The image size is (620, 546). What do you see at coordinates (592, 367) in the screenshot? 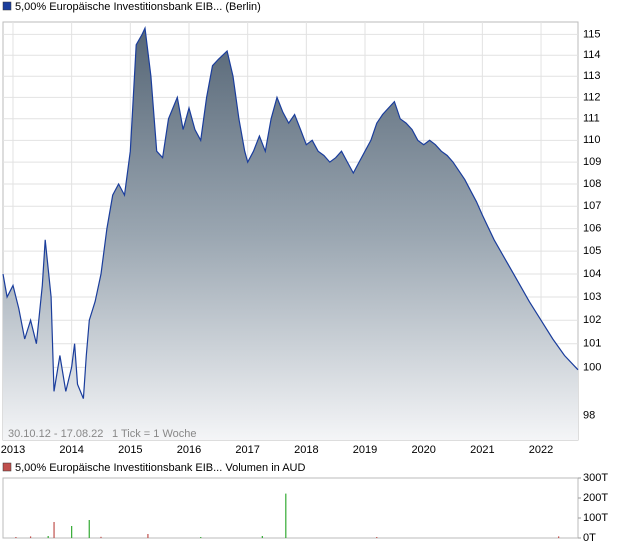
I see `y-tick-label: 100` at bounding box center [592, 367].